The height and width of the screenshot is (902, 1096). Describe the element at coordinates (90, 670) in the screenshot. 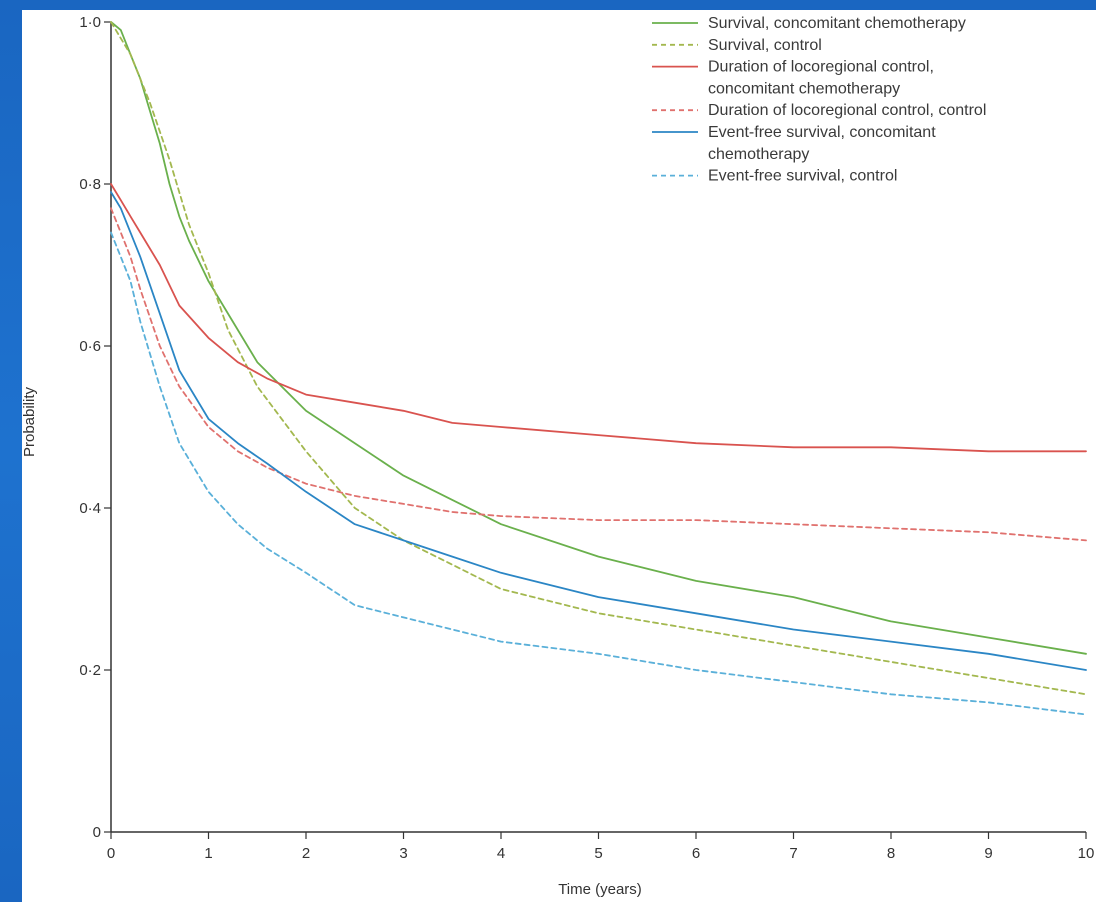

I see `y-tick-label: 0·2` at that location.